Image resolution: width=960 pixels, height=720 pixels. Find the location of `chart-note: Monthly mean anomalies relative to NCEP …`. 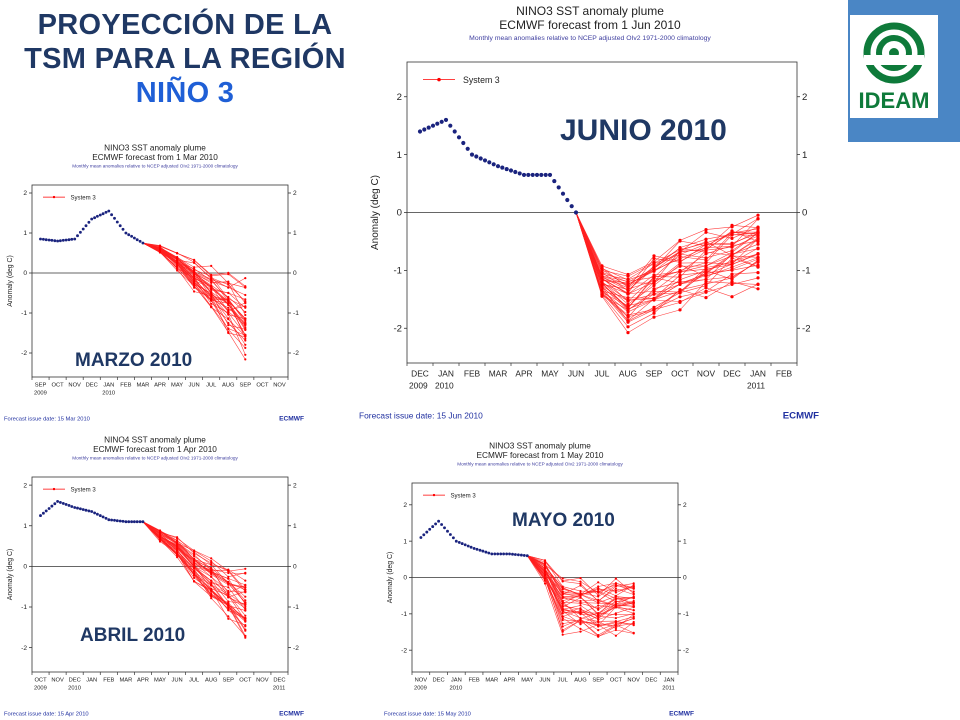

chart-note: Monthly mean anomalies relative to NCEP … is located at coordinates (540, 464).